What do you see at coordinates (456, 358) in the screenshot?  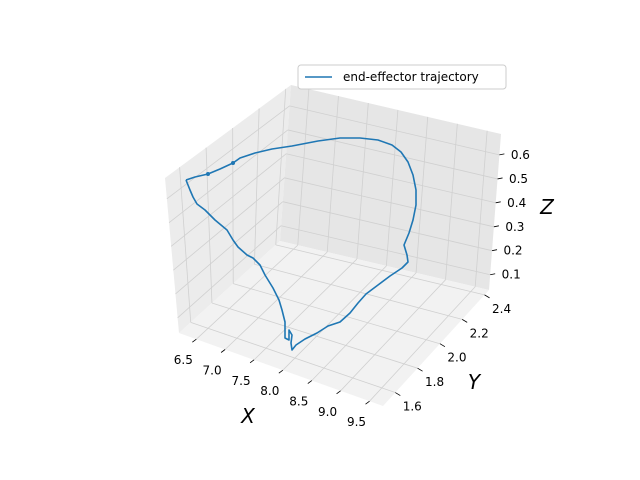 I see `y-tick-label: 2.0` at bounding box center [456, 358].